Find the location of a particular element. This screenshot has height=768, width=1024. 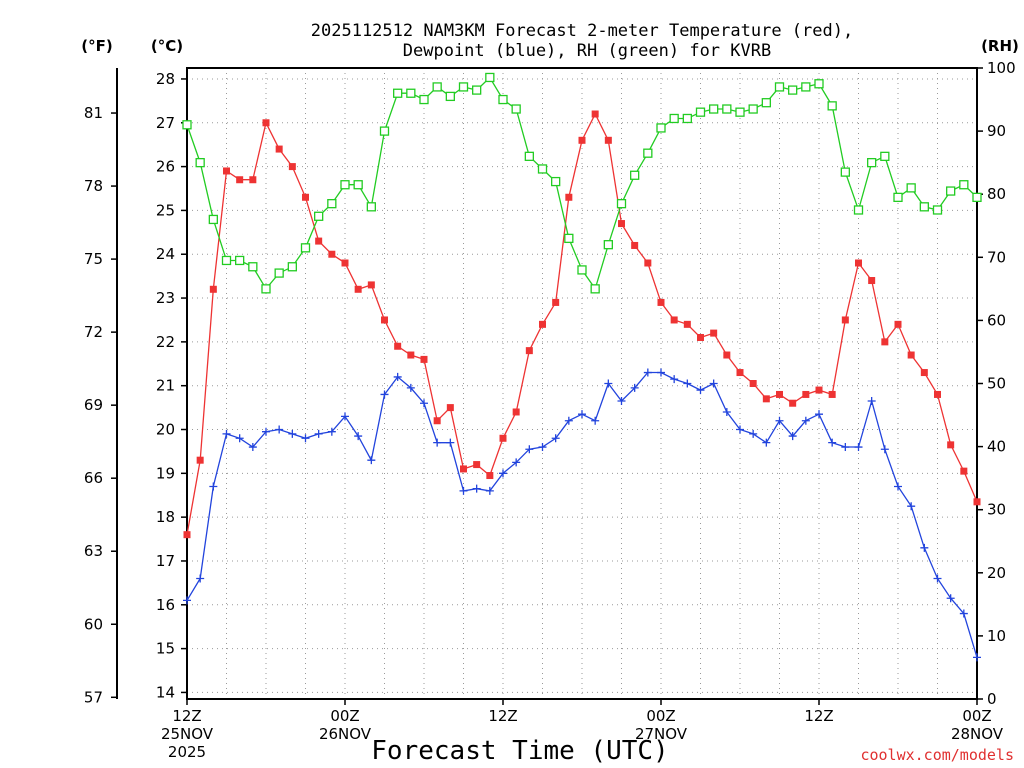

celsius-tick-label-12: 26 is located at coordinates (165, 167).